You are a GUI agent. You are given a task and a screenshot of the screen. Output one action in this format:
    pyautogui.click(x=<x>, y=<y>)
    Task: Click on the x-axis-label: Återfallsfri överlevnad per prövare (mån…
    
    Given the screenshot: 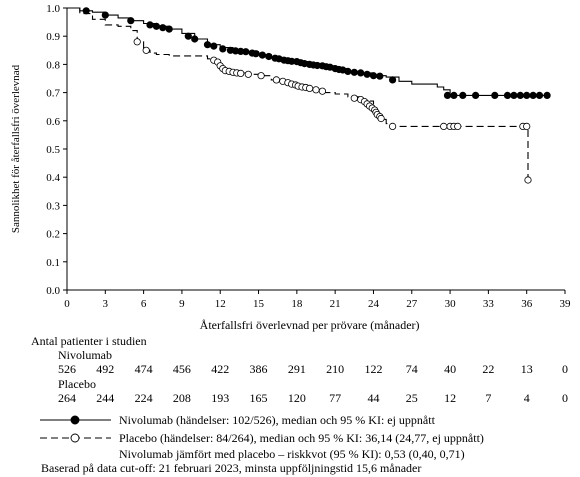 What is the action you would take?
    pyautogui.click(x=310, y=325)
    